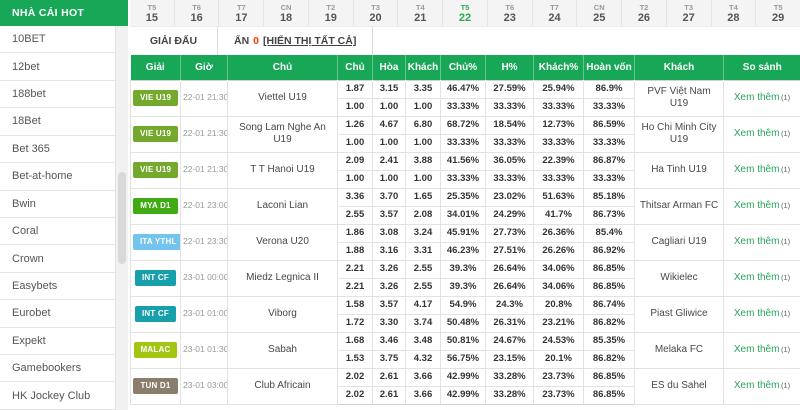  I want to click on show-all-toggle: ẨN 0 [HIỂN THỊ TẤT CẢ], so click(296, 41).